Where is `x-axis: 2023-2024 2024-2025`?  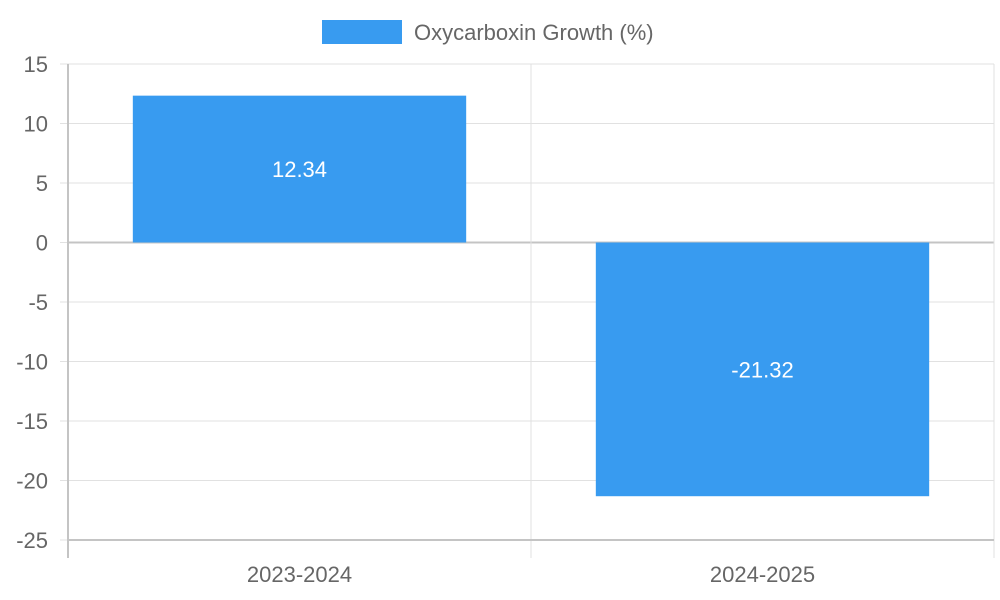 x-axis: 2023-2024 2024-2025 is located at coordinates (531, 574).